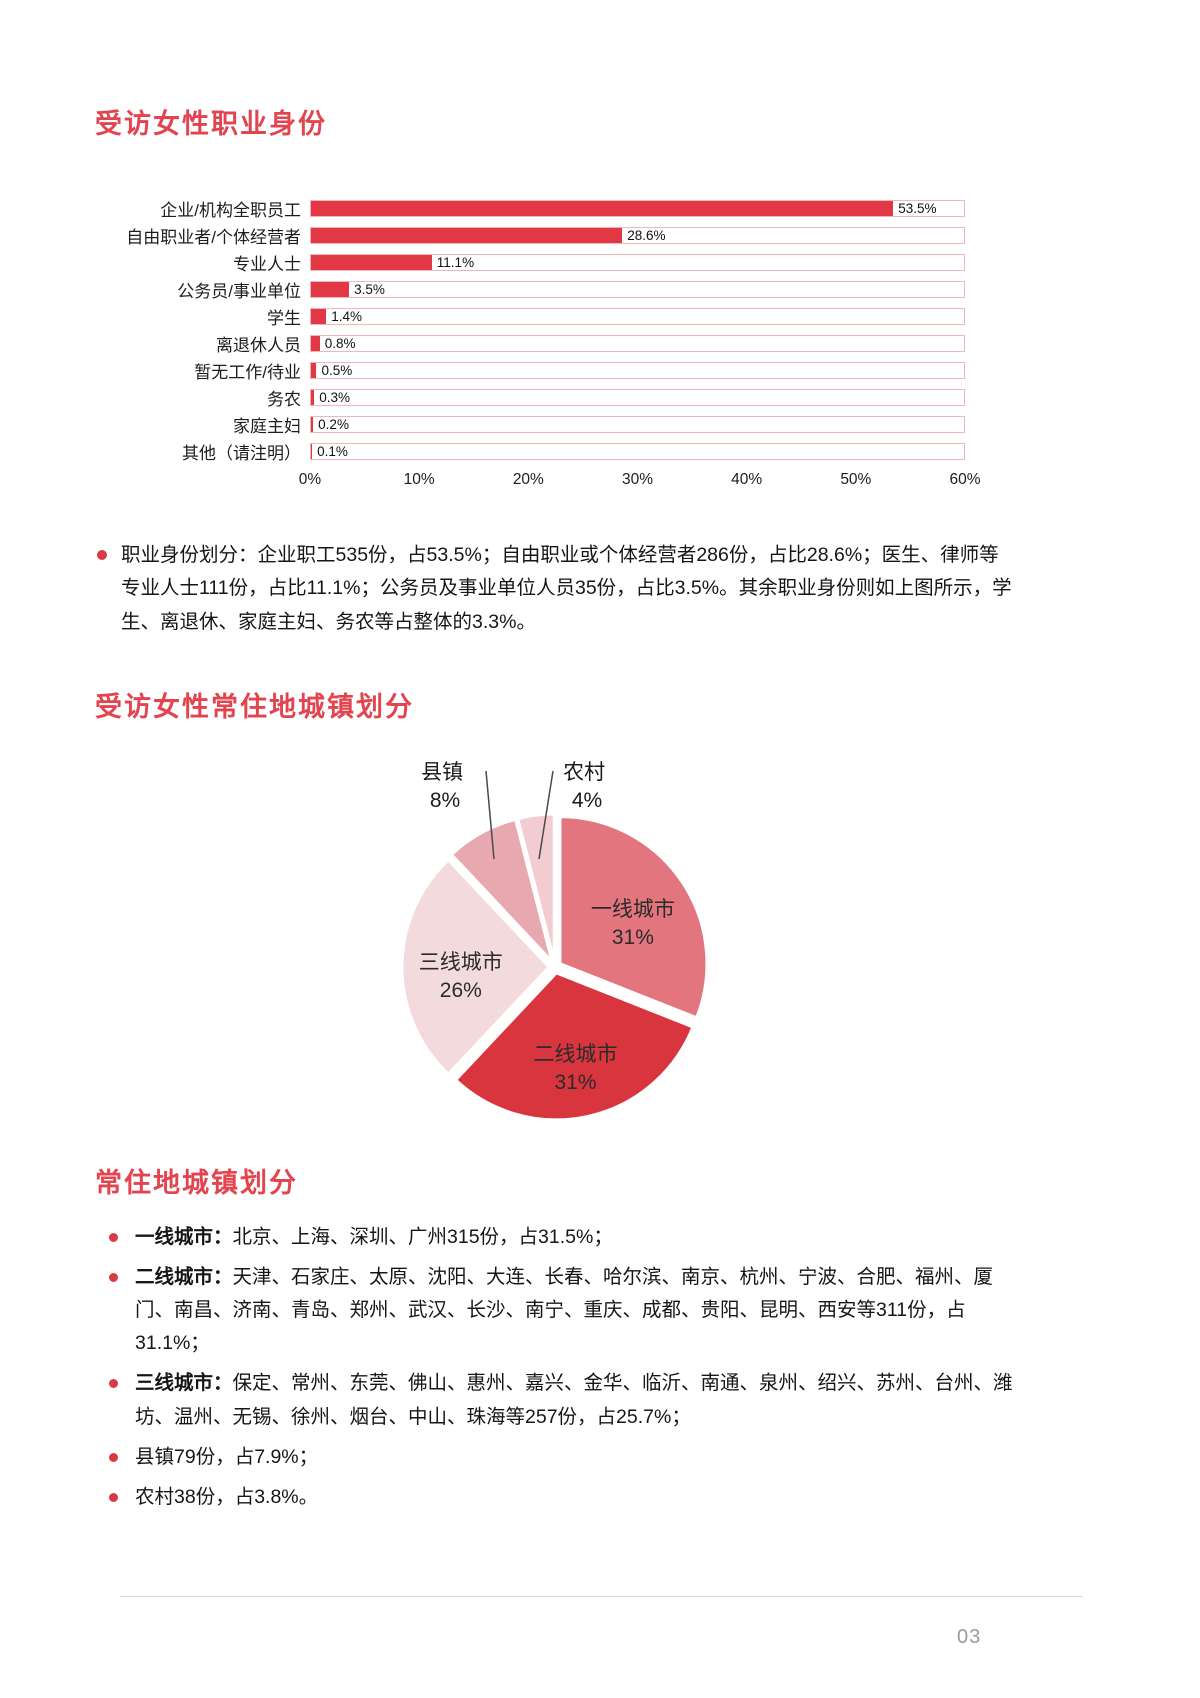  Describe the element at coordinates (587, 800) in the screenshot. I see `pie-label-rural-value: 4%` at that location.